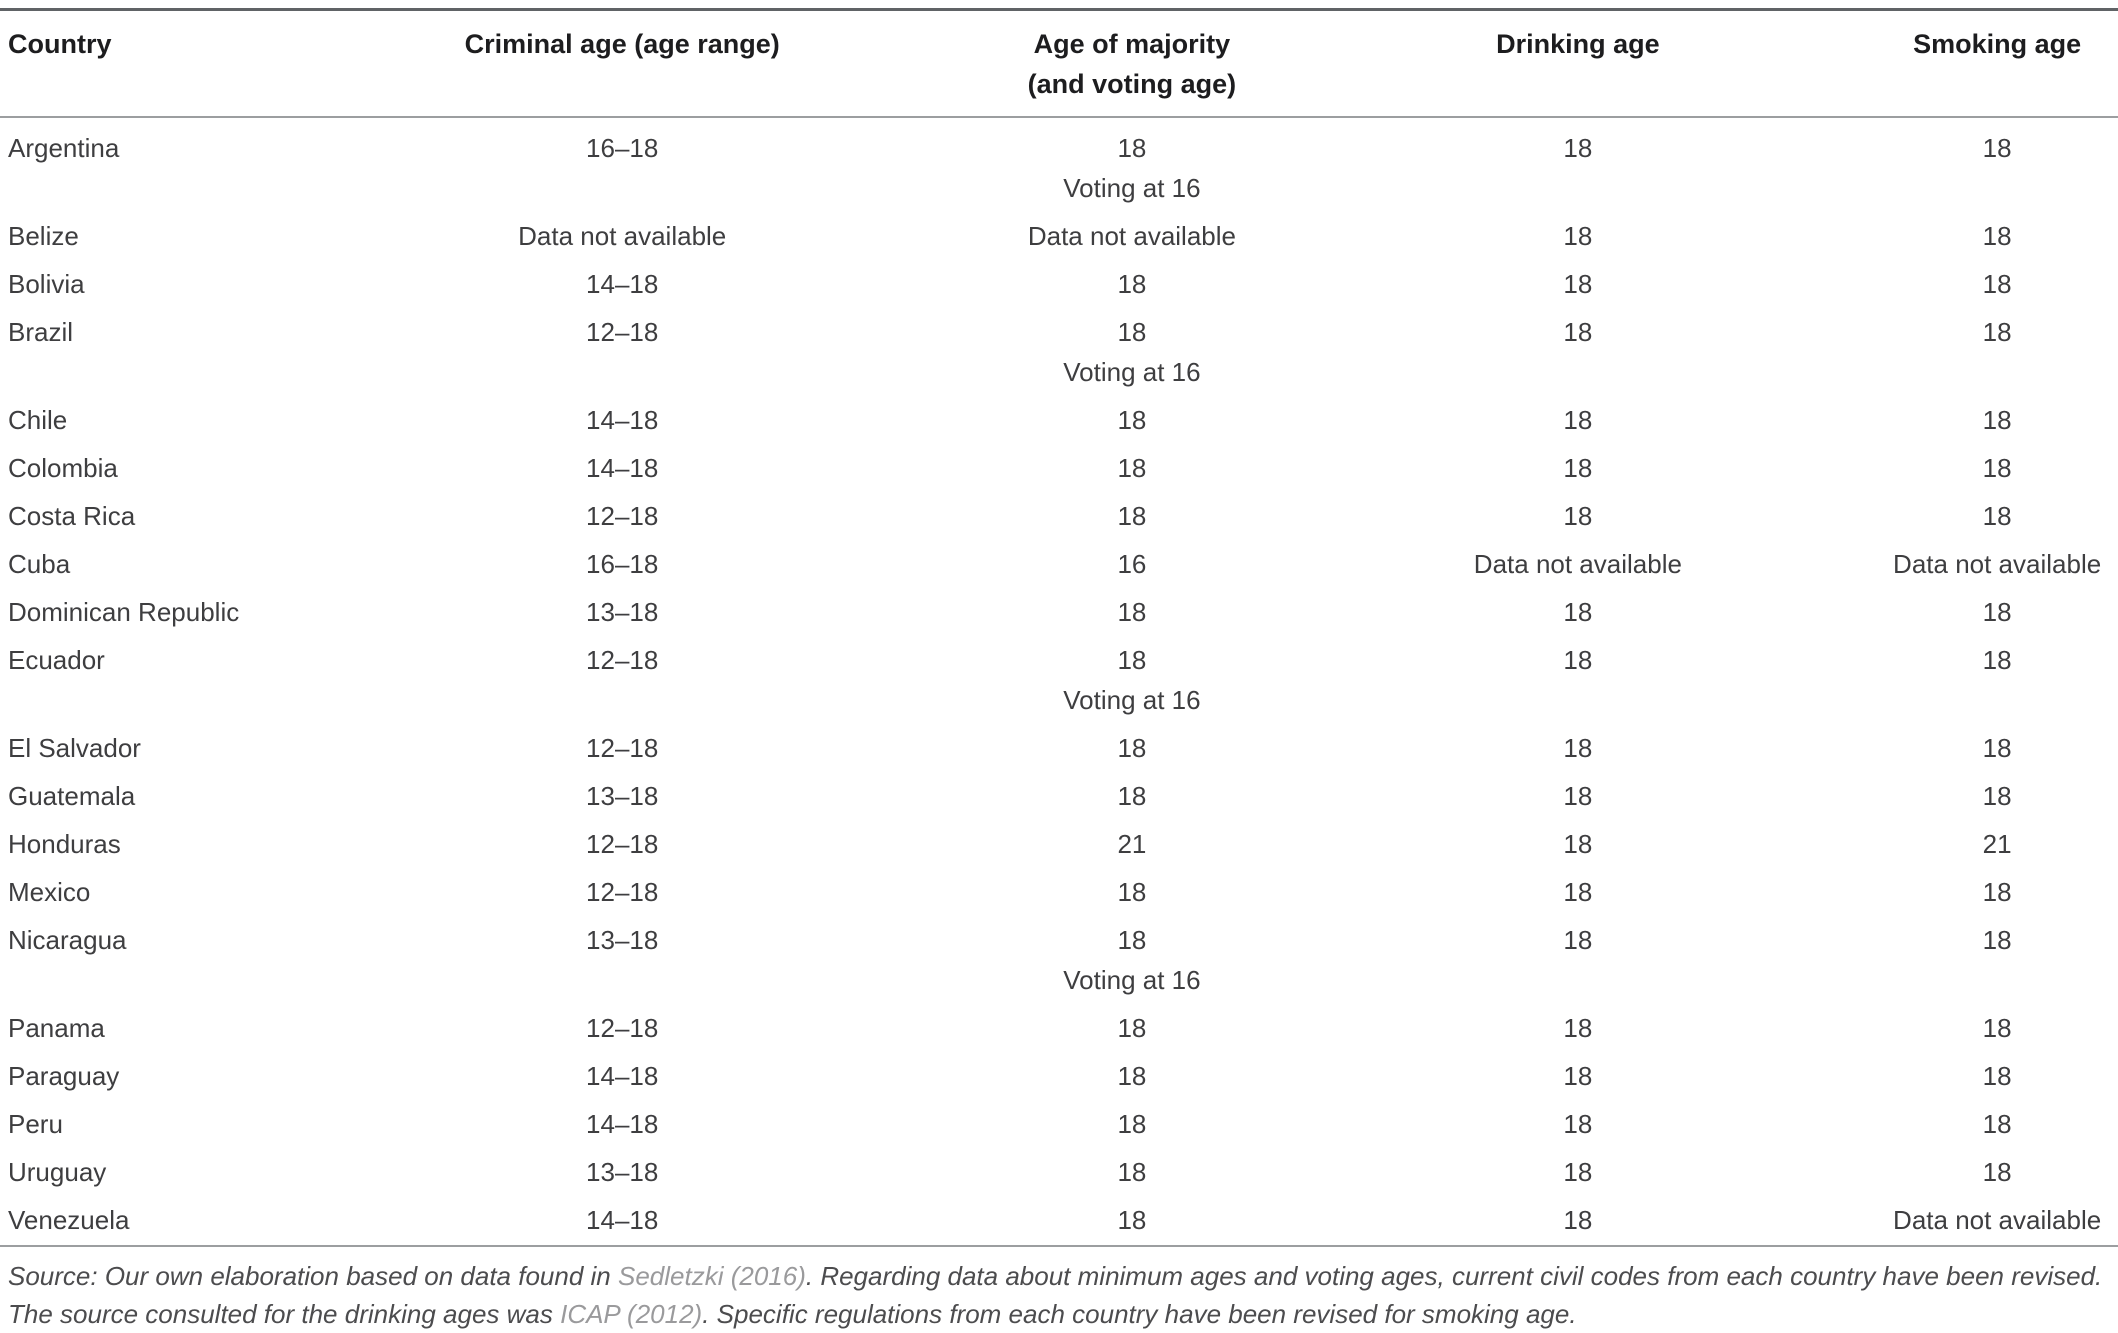  What do you see at coordinates (1132, 844) in the screenshot?
I see `age-of-majority-value: 21` at bounding box center [1132, 844].